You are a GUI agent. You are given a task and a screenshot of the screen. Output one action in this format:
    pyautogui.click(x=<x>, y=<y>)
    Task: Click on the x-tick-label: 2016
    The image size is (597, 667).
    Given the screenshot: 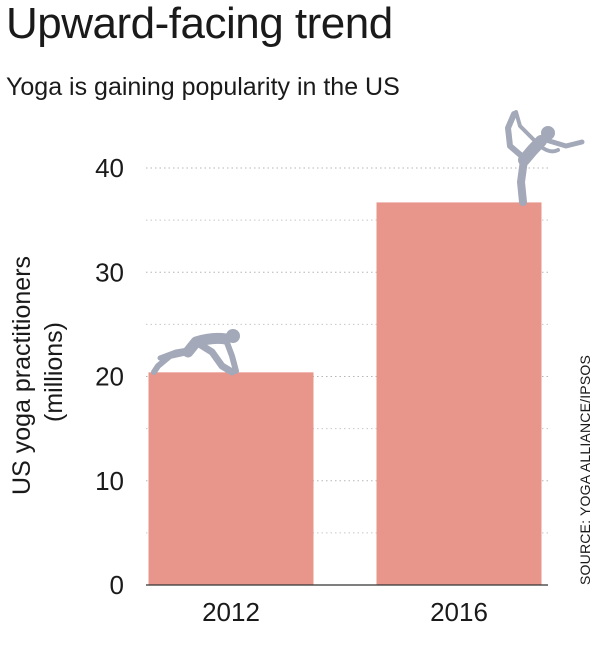 What is the action you would take?
    pyautogui.click(x=459, y=612)
    